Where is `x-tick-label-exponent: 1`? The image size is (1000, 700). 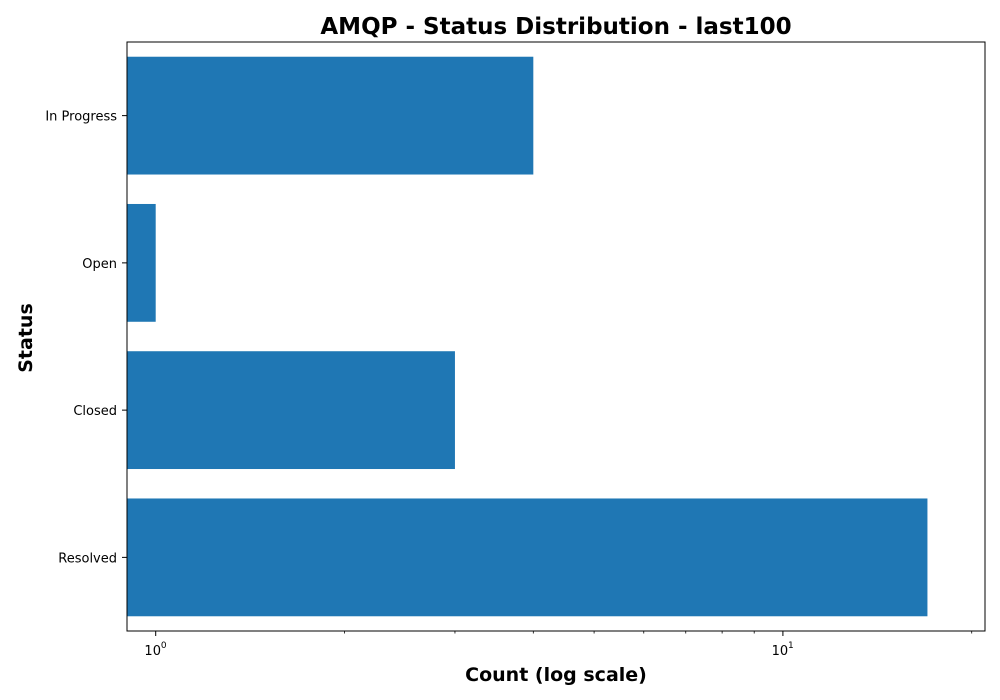 x-tick-label-exponent: 1 is located at coordinates (791, 646).